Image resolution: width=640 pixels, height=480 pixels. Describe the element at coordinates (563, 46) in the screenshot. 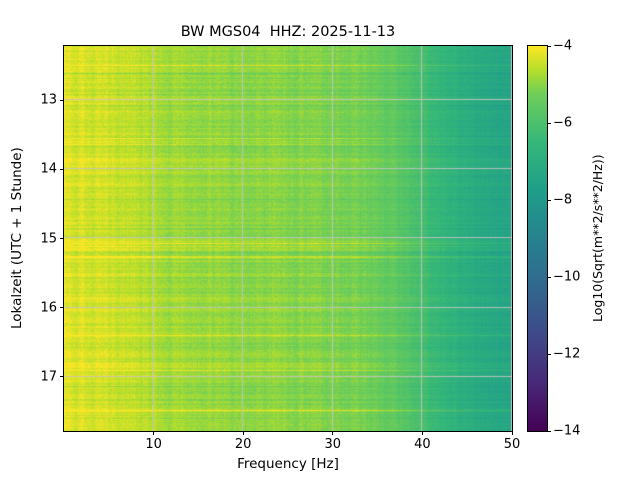

I see `colorbar-tick-label: −4` at that location.